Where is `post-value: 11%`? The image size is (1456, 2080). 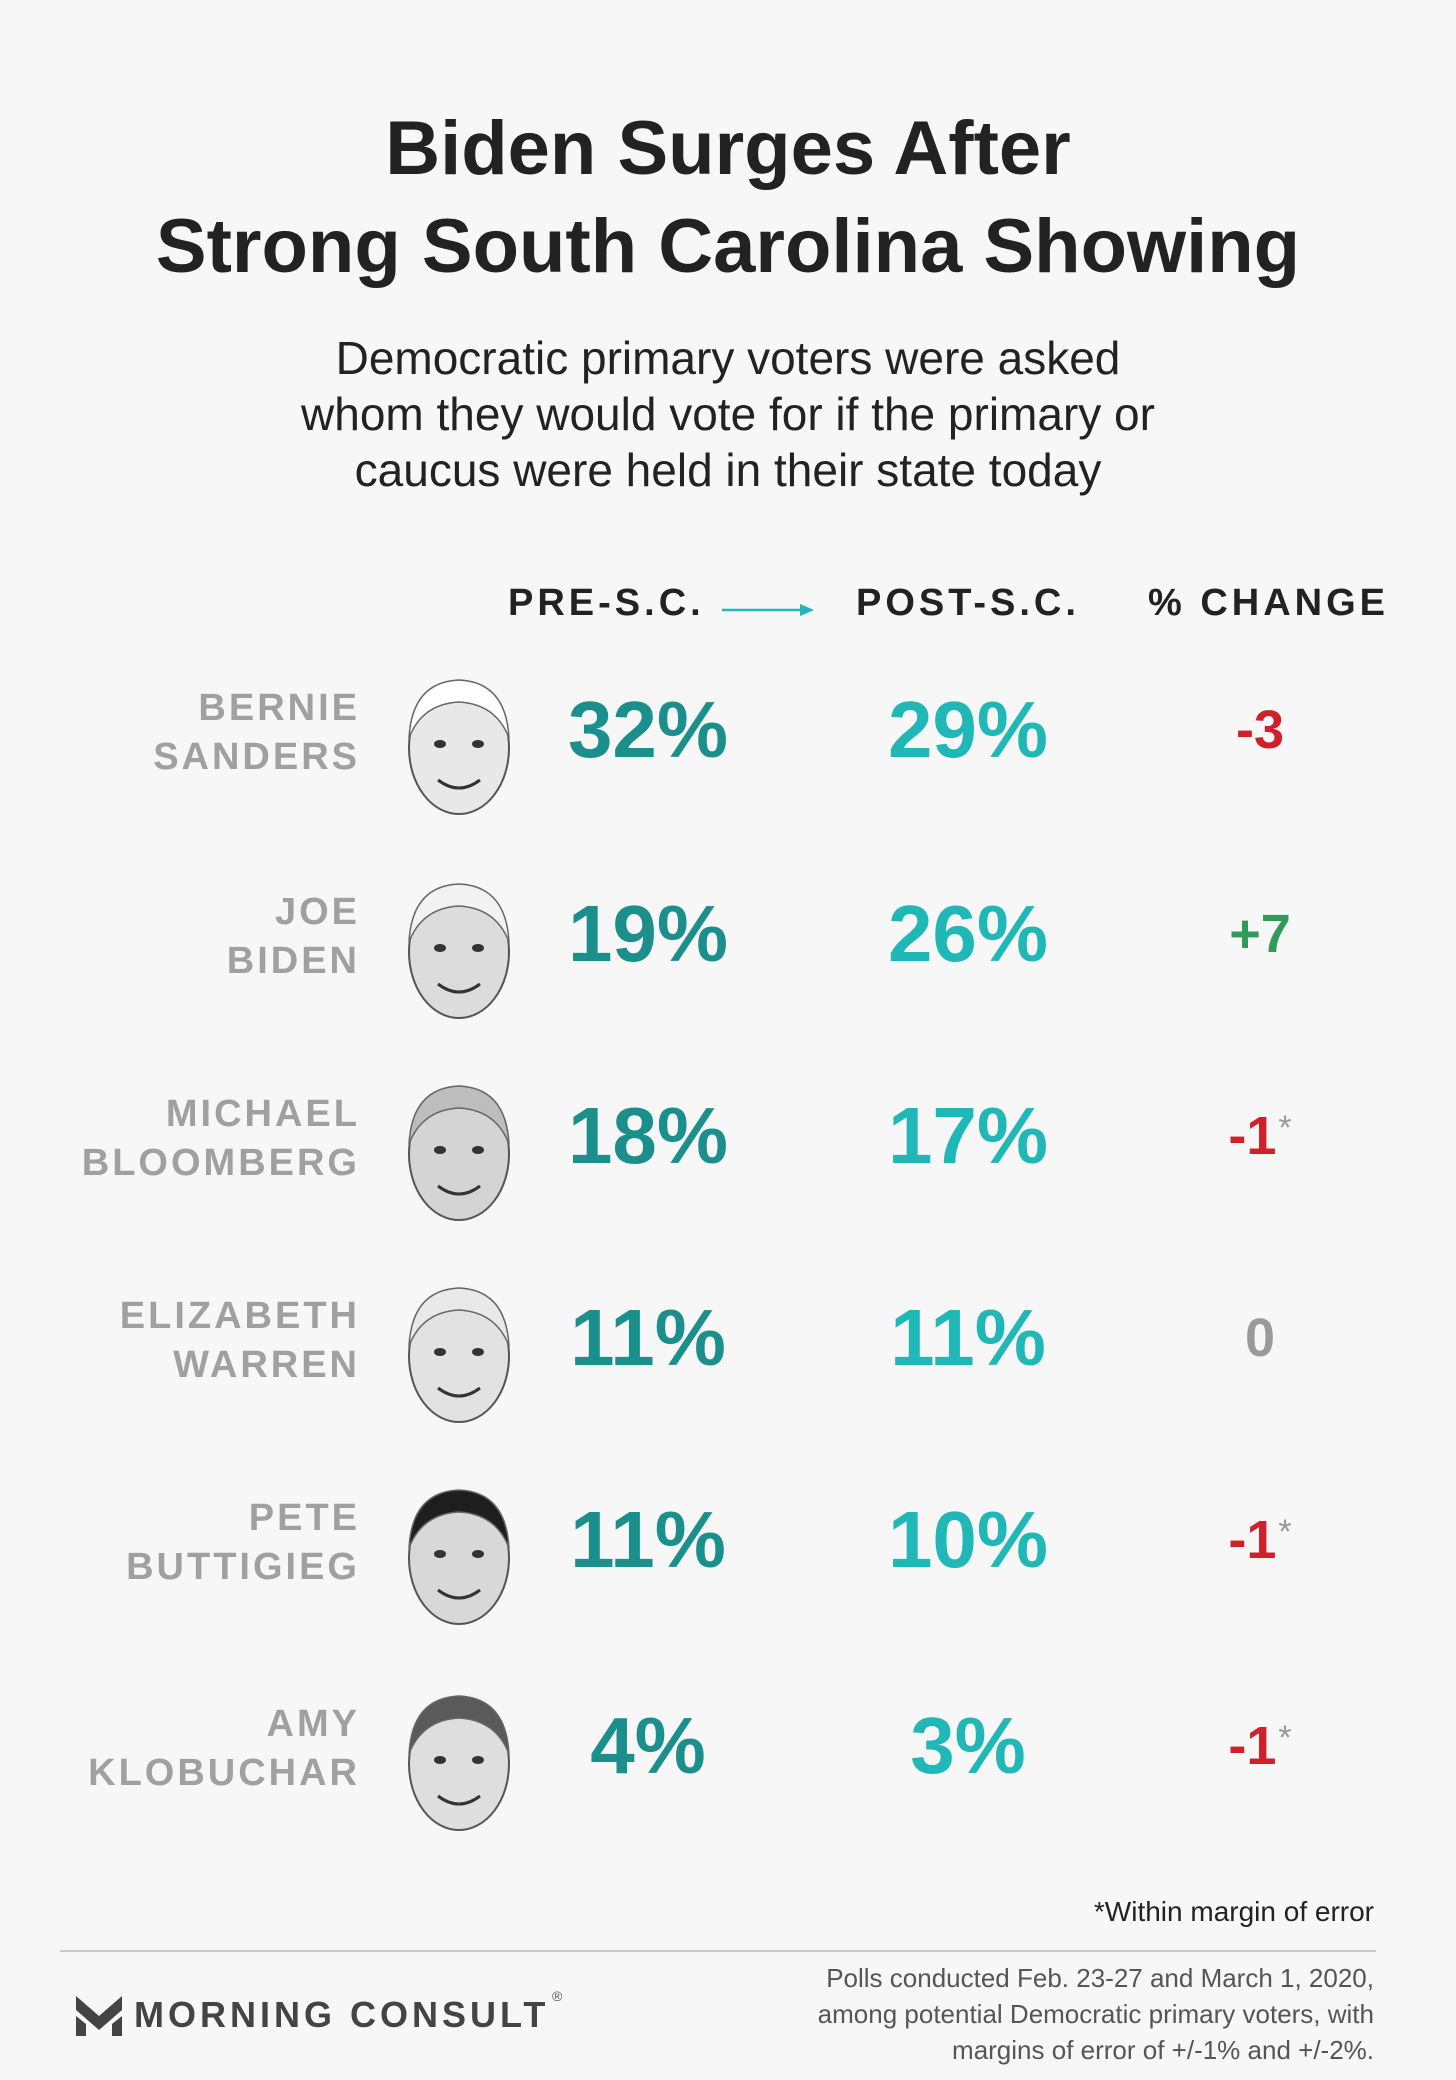
post-value: 11% is located at coordinates (968, 1337).